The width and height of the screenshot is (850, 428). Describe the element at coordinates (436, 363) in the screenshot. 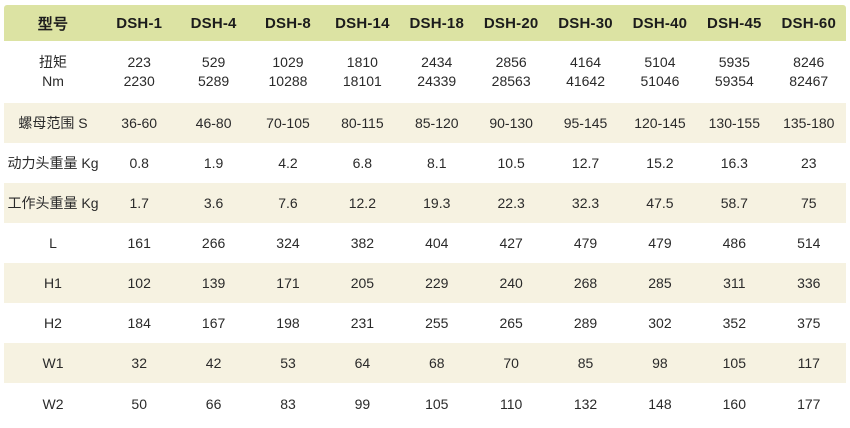

I see `cell-value: 68` at that location.